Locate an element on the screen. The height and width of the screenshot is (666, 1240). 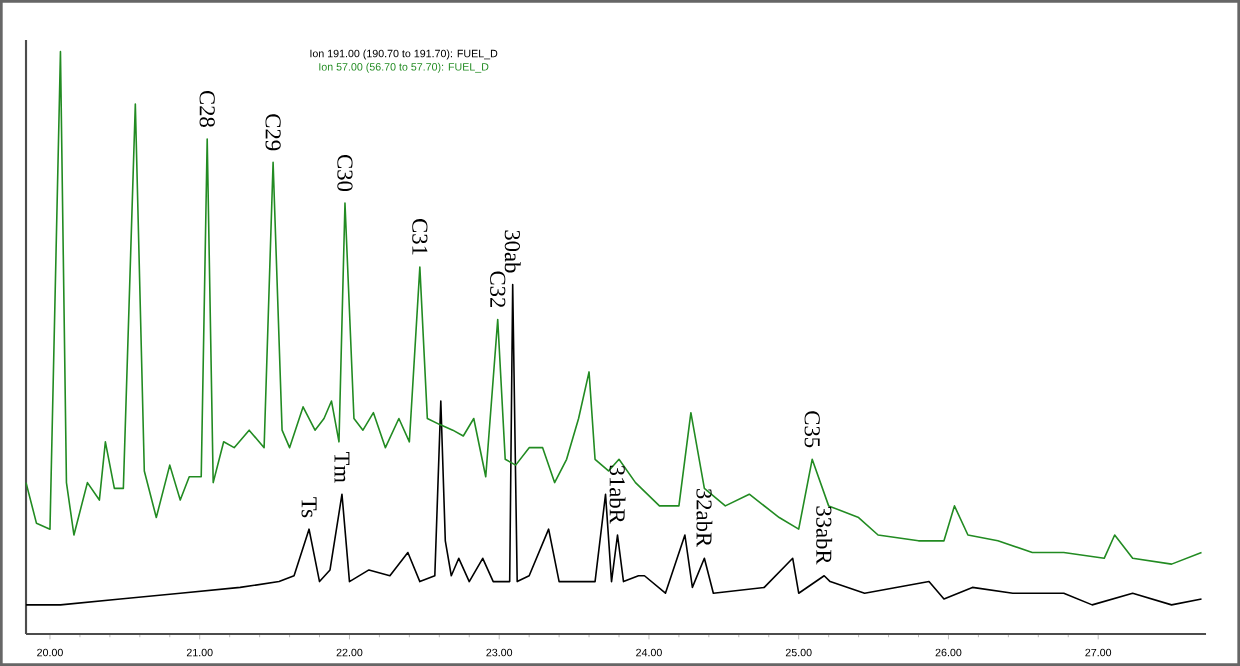
annotation: Ts is located at coordinates (309, 507).